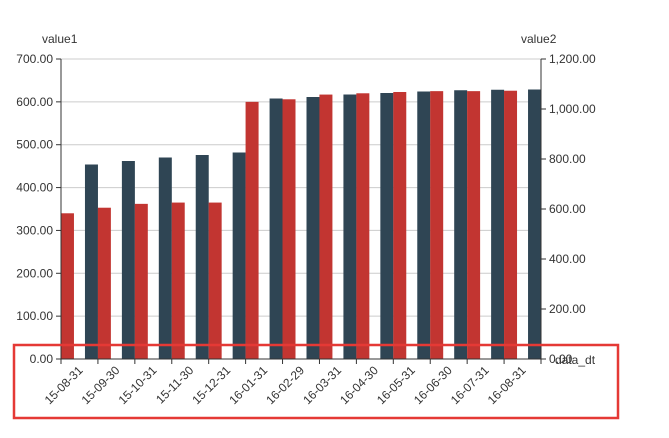 This screenshot has height=438, width=669. I want to click on y-left-tick-label: 300.00, so click(34, 230).